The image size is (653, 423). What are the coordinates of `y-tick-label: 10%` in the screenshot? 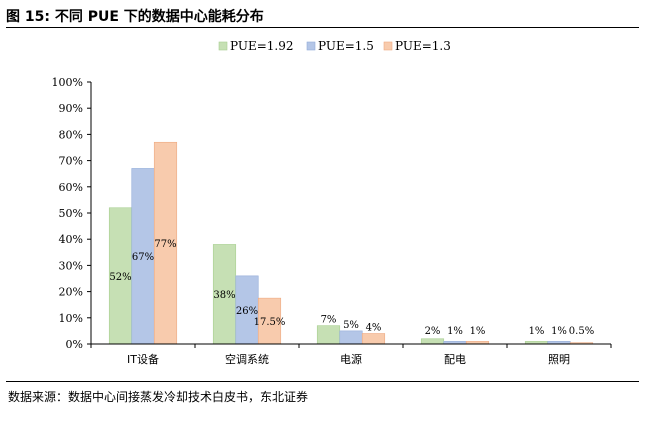 It's located at (71, 318).